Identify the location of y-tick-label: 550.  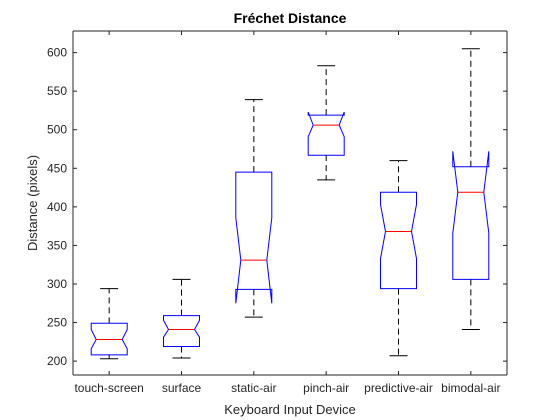
(57, 91).